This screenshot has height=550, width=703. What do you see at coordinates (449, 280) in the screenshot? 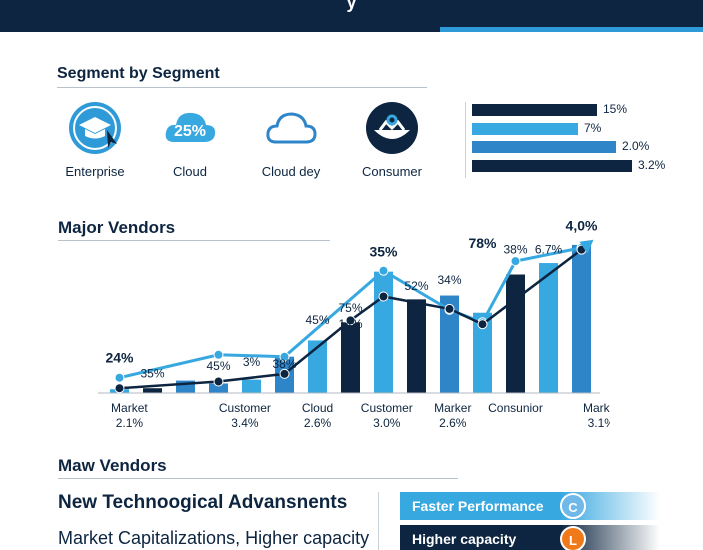
I see `chart-data-label: 34%` at bounding box center [449, 280].